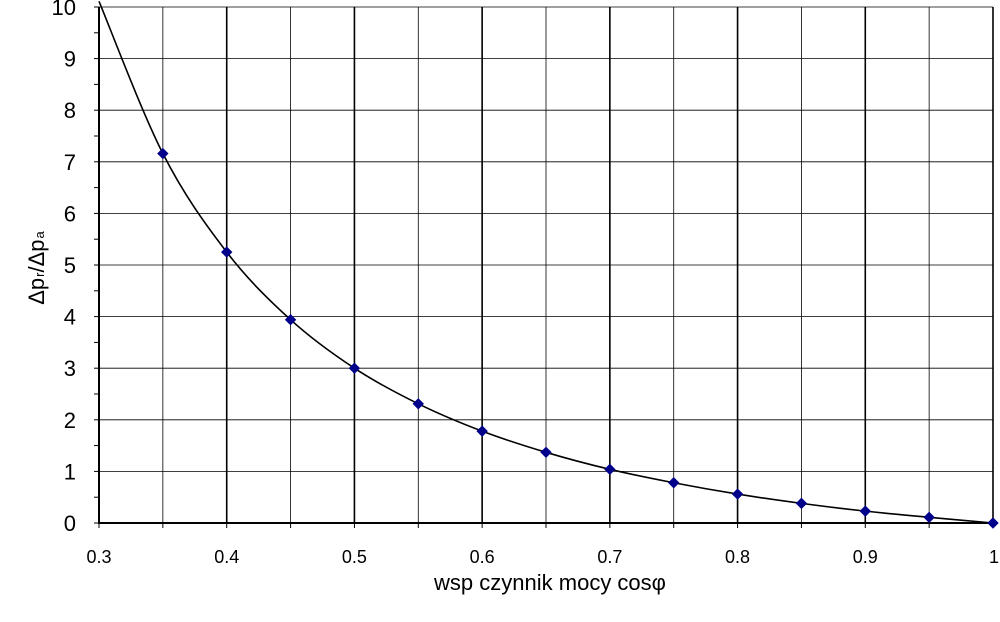 The width and height of the screenshot is (1000, 622). I want to click on y-tick-label: 0, so click(70, 523).